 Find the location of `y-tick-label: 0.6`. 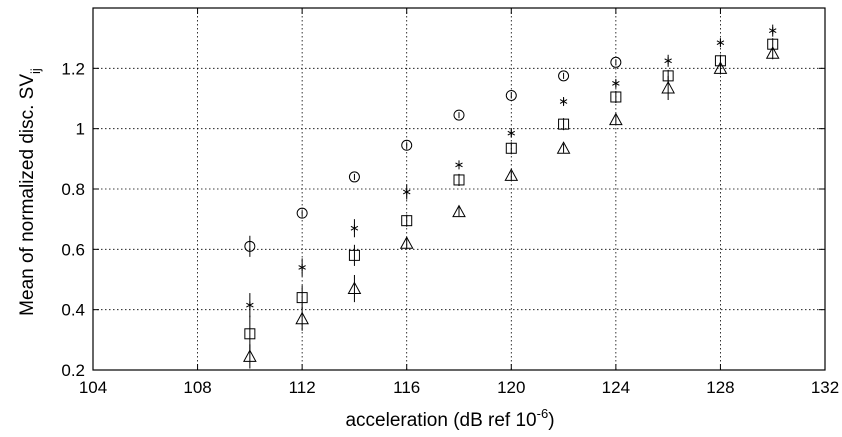

y-tick-label: 0.6 is located at coordinates (73, 249).